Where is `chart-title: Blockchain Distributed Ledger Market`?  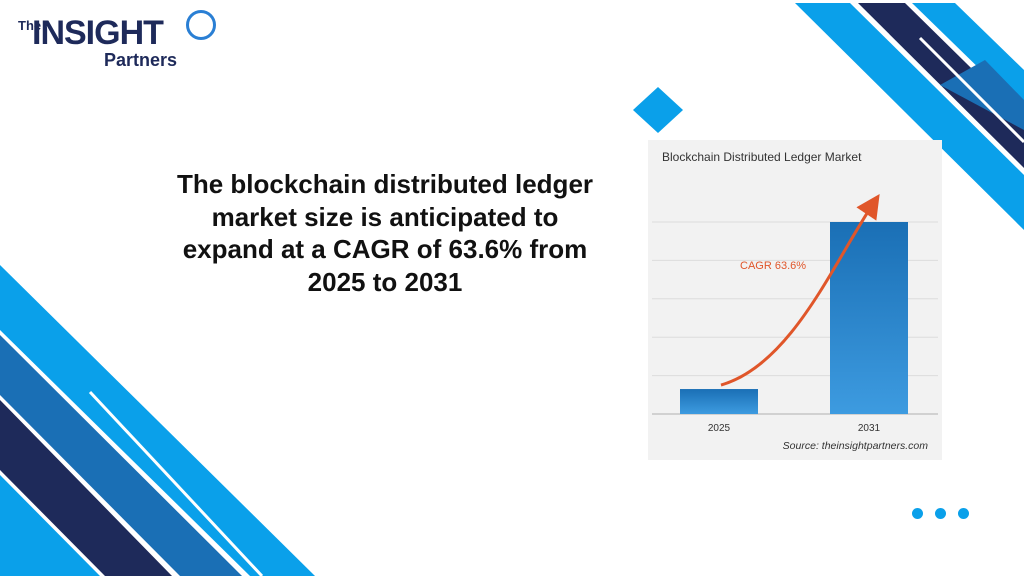 chart-title: Blockchain Distributed Ledger Market is located at coordinates (762, 157).